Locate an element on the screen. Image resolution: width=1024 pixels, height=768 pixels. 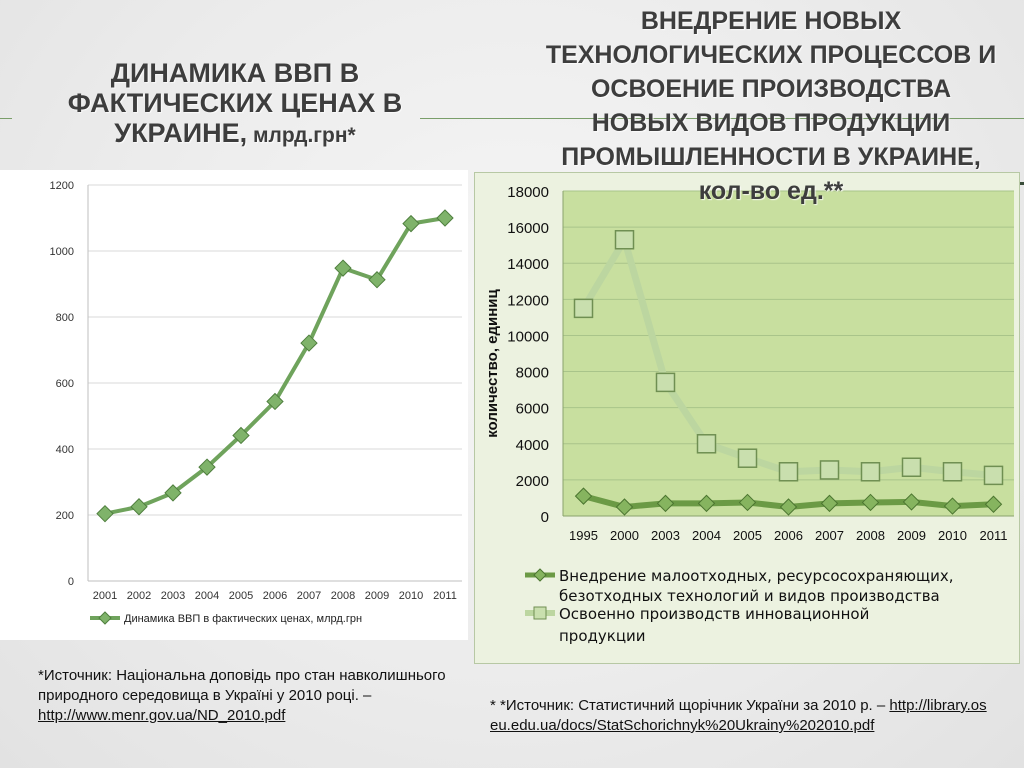
gdp-x-tick-label: 2006 is located at coordinates (275, 596).